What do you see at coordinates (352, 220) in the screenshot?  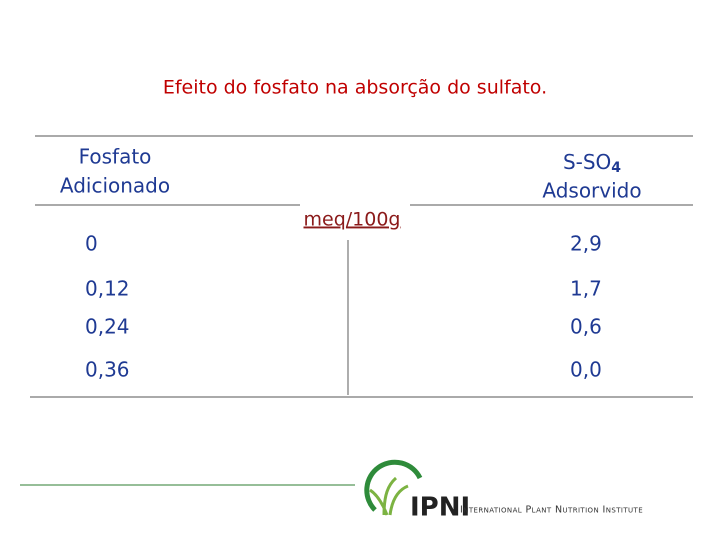 I see `unit-label: meq/100g` at bounding box center [352, 220].